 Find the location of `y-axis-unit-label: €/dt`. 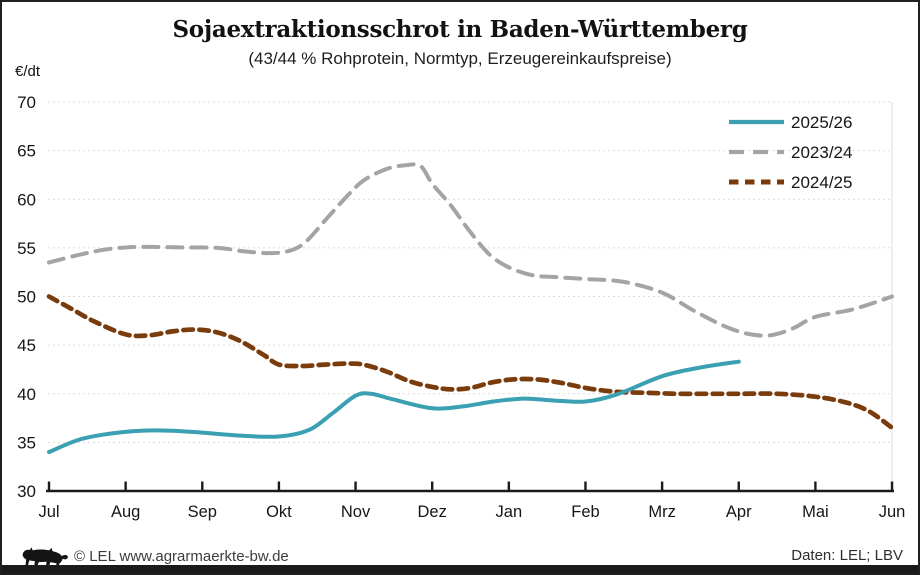

y-axis-unit-label: €/dt is located at coordinates (28, 71).